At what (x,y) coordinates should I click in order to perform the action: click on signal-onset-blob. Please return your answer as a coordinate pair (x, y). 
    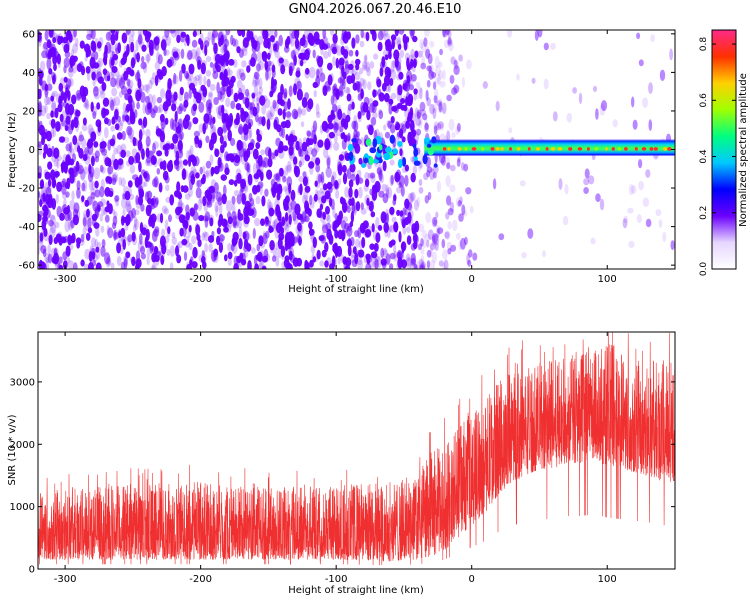
    Looking at the image, I should click on (400, 143).